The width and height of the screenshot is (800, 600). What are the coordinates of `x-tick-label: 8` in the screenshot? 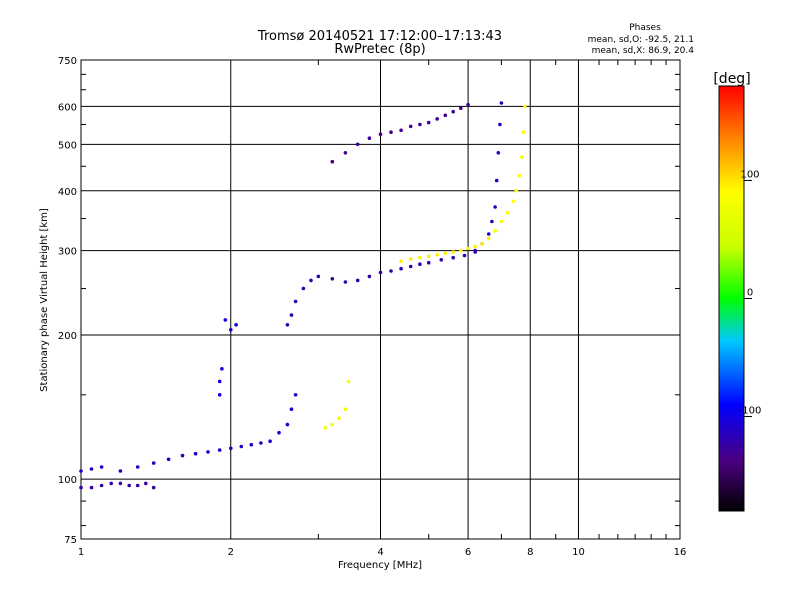 It's located at (530, 552).